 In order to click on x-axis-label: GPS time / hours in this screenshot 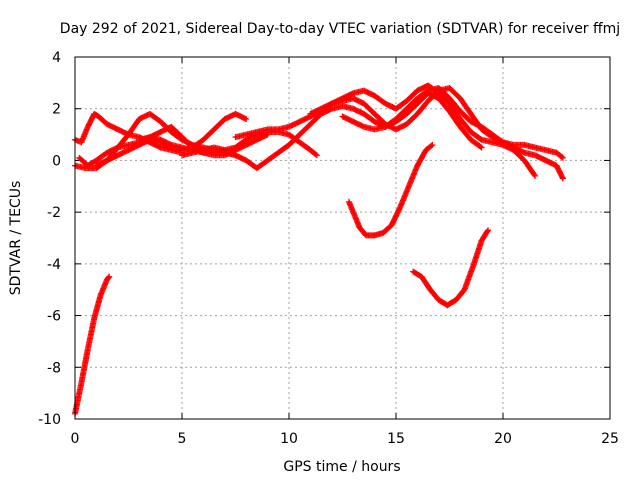, I will do `click(341, 467)`.